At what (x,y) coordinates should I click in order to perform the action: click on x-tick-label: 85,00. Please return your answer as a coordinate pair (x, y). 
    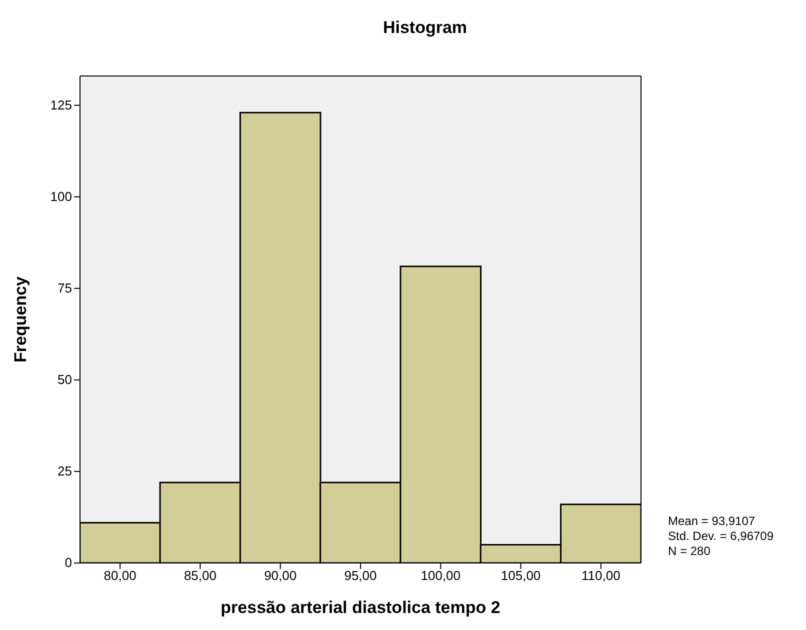
    Looking at the image, I should click on (200, 576).